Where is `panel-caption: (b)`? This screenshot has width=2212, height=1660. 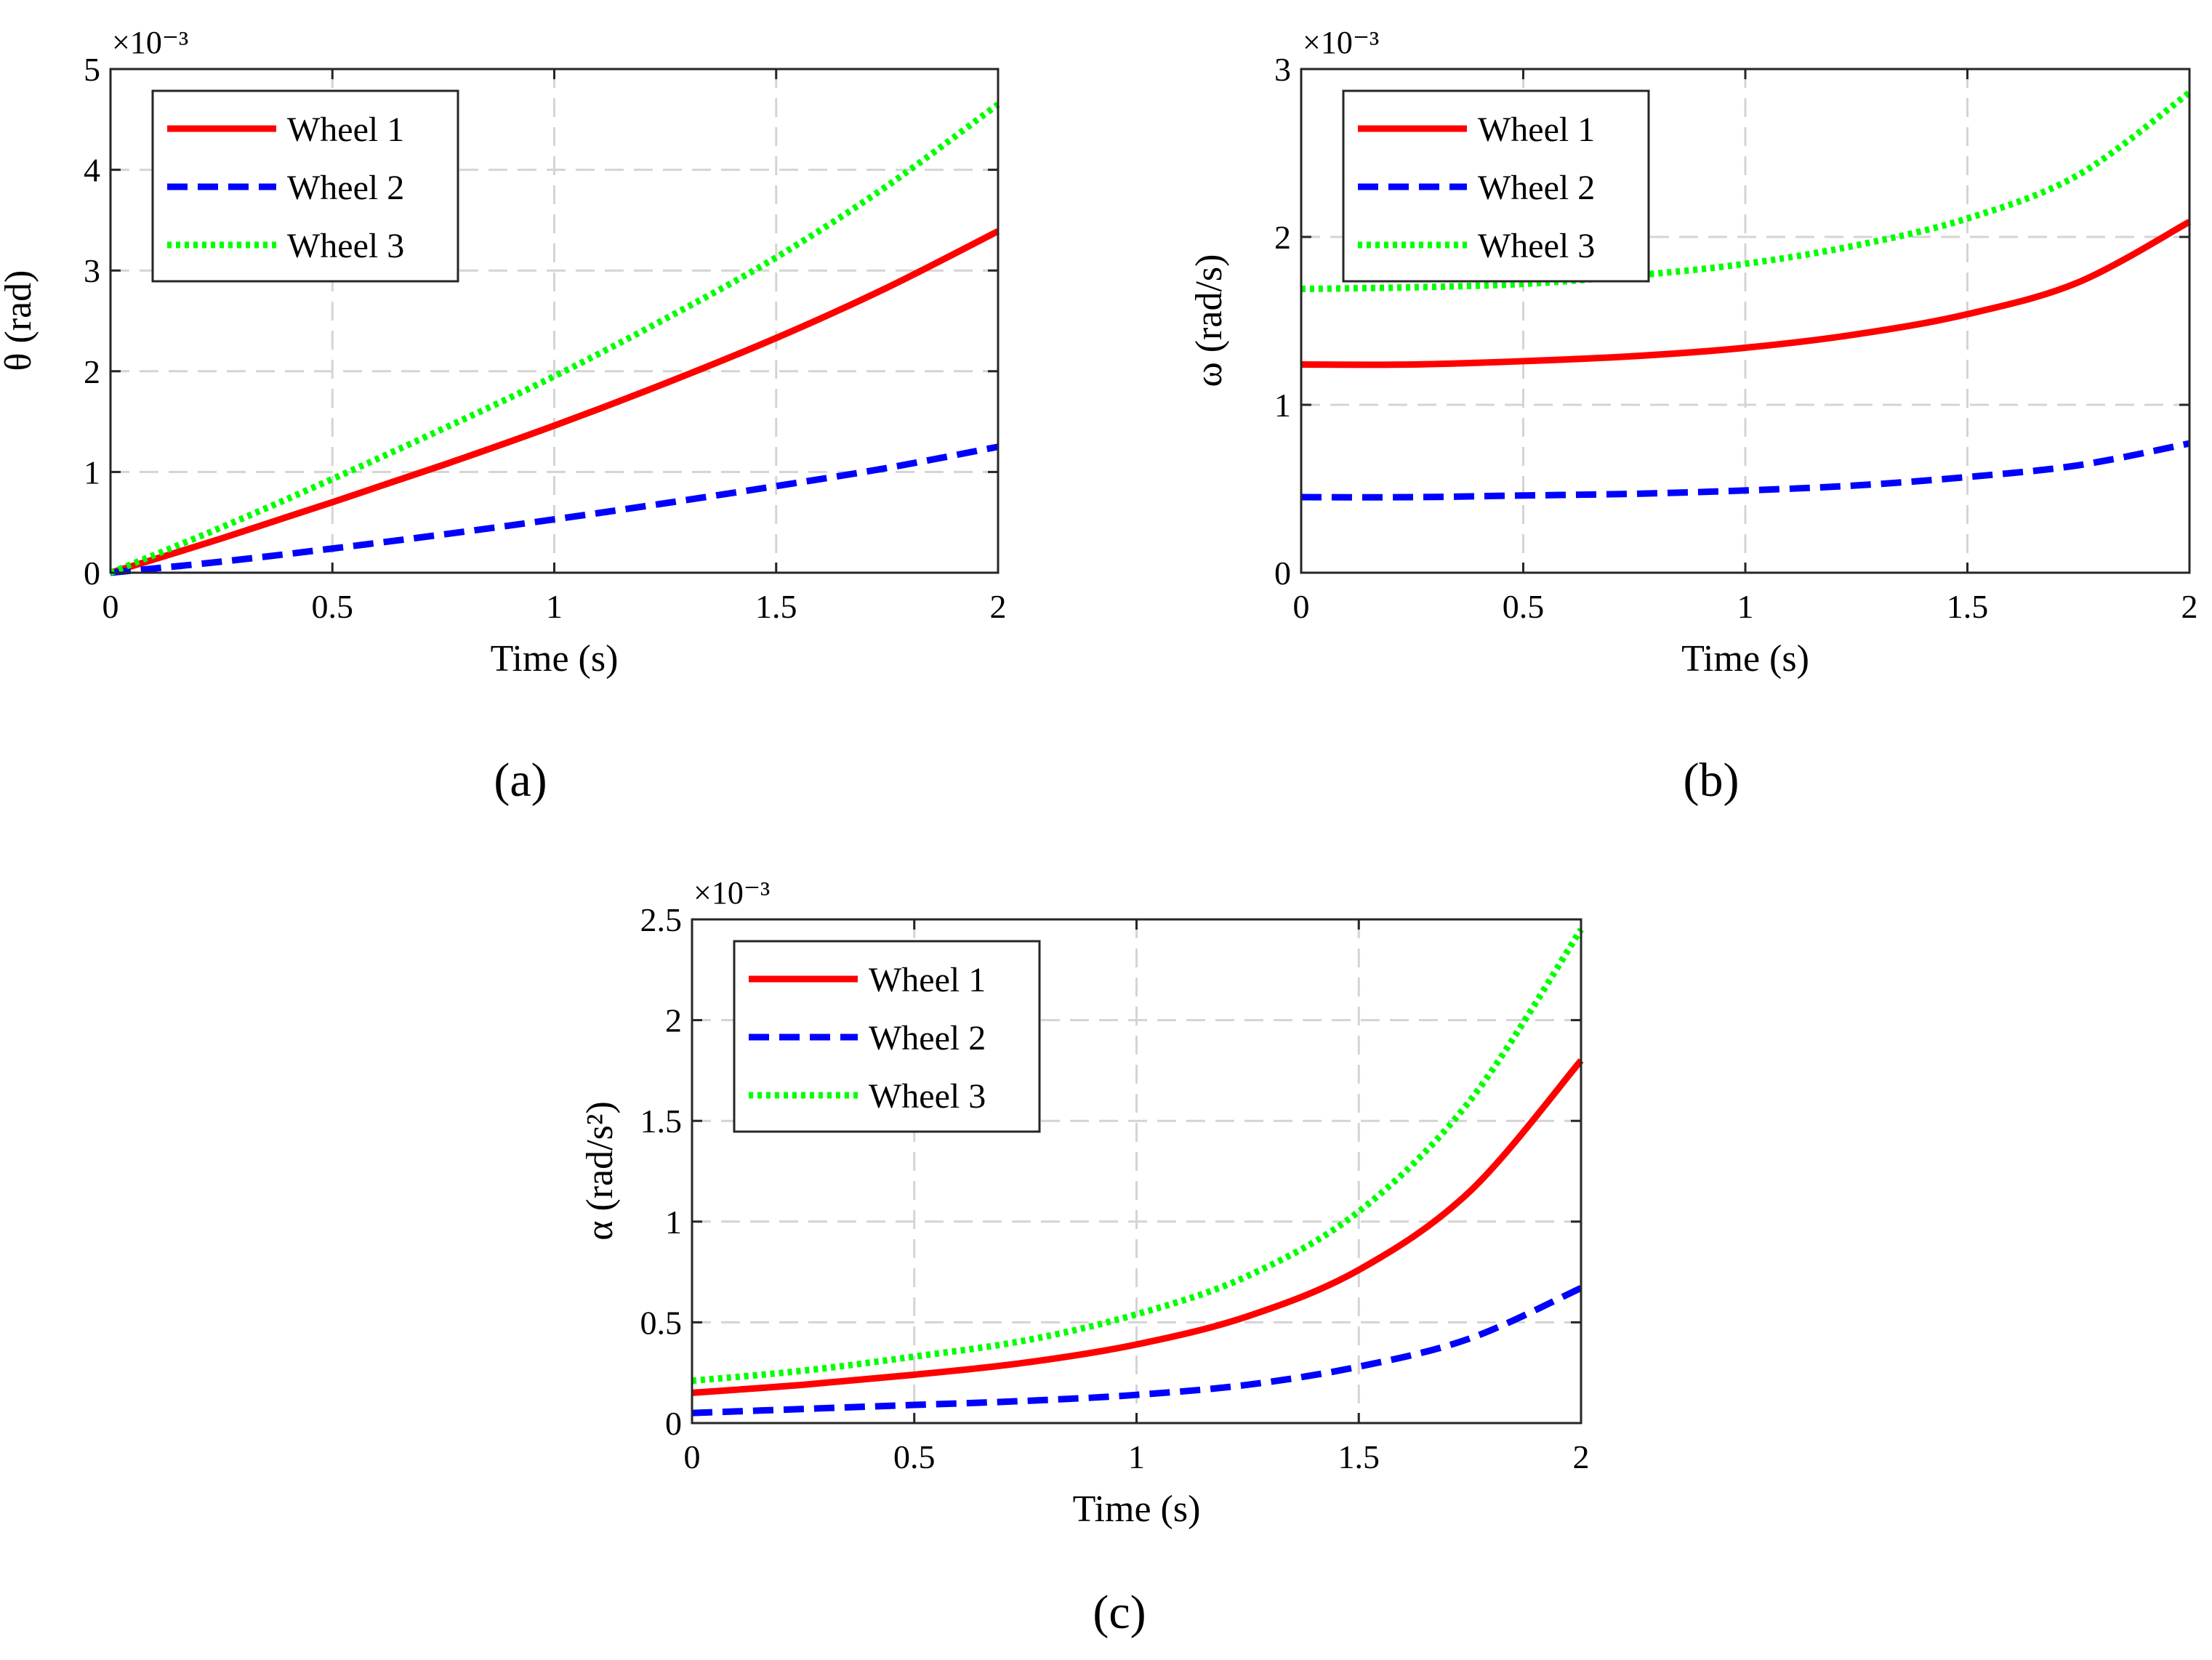 panel-caption: (b) is located at coordinates (1712, 781).